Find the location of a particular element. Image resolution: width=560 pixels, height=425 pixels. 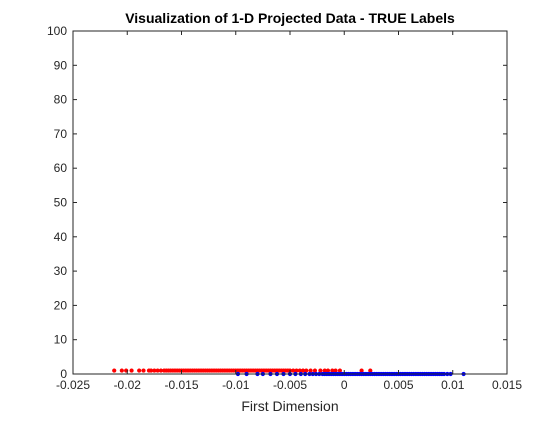

y-tick-label: 20 is located at coordinates (61, 305).